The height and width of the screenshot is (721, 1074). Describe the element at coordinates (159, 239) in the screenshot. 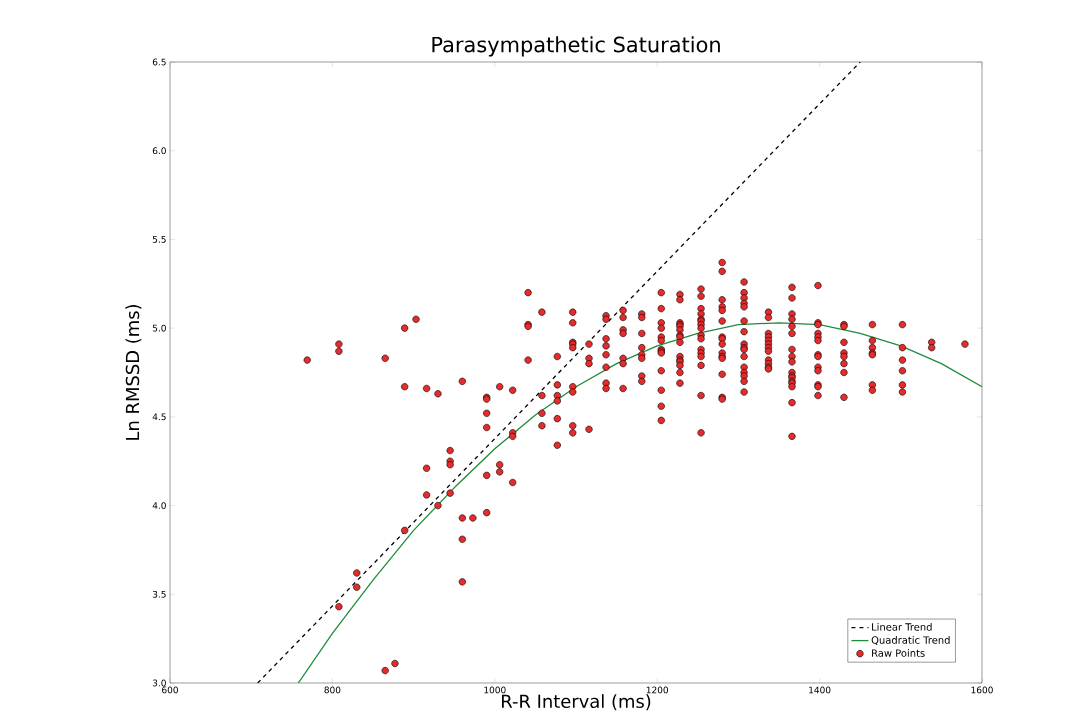

I see `y-tick-label: 5.5` at that location.